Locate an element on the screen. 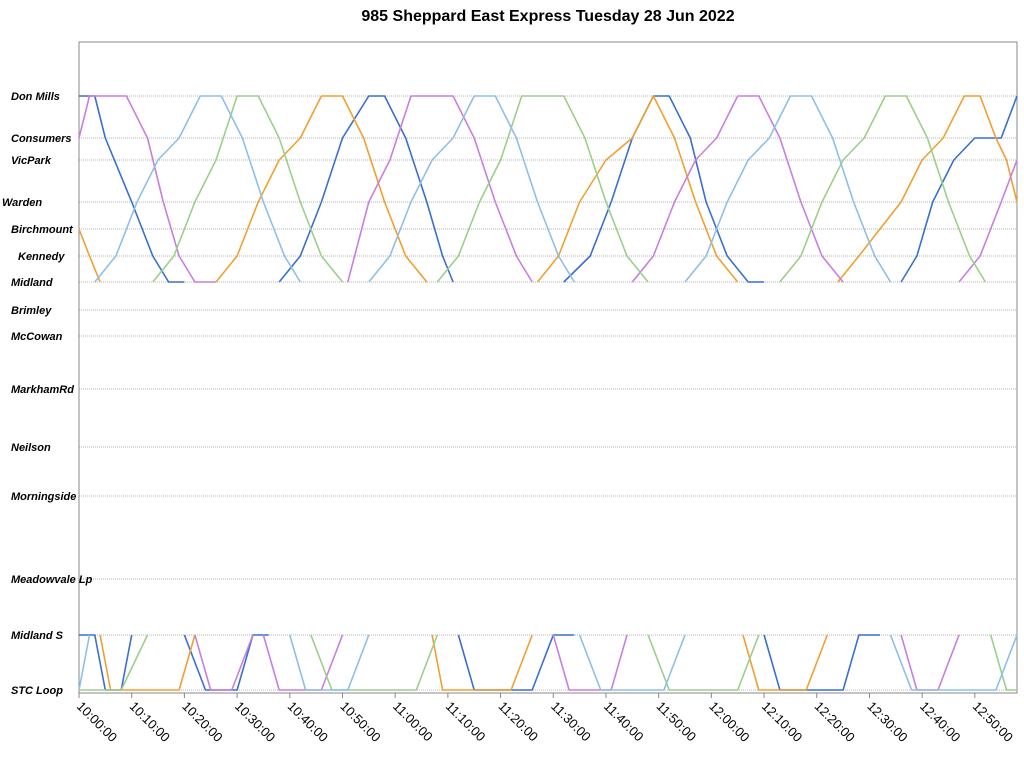 The image size is (1024, 757). x-tick-label: 12:10:00 is located at coordinates (782, 722).